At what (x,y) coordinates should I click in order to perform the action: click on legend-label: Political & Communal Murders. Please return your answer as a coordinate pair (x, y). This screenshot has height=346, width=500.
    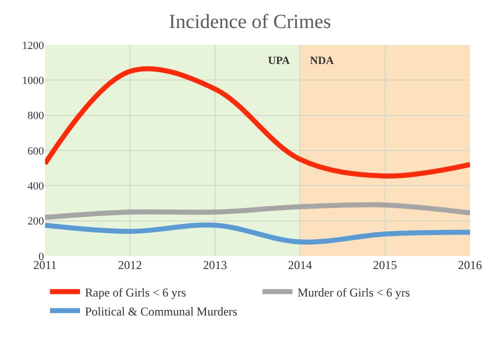
    Looking at the image, I should click on (161, 311).